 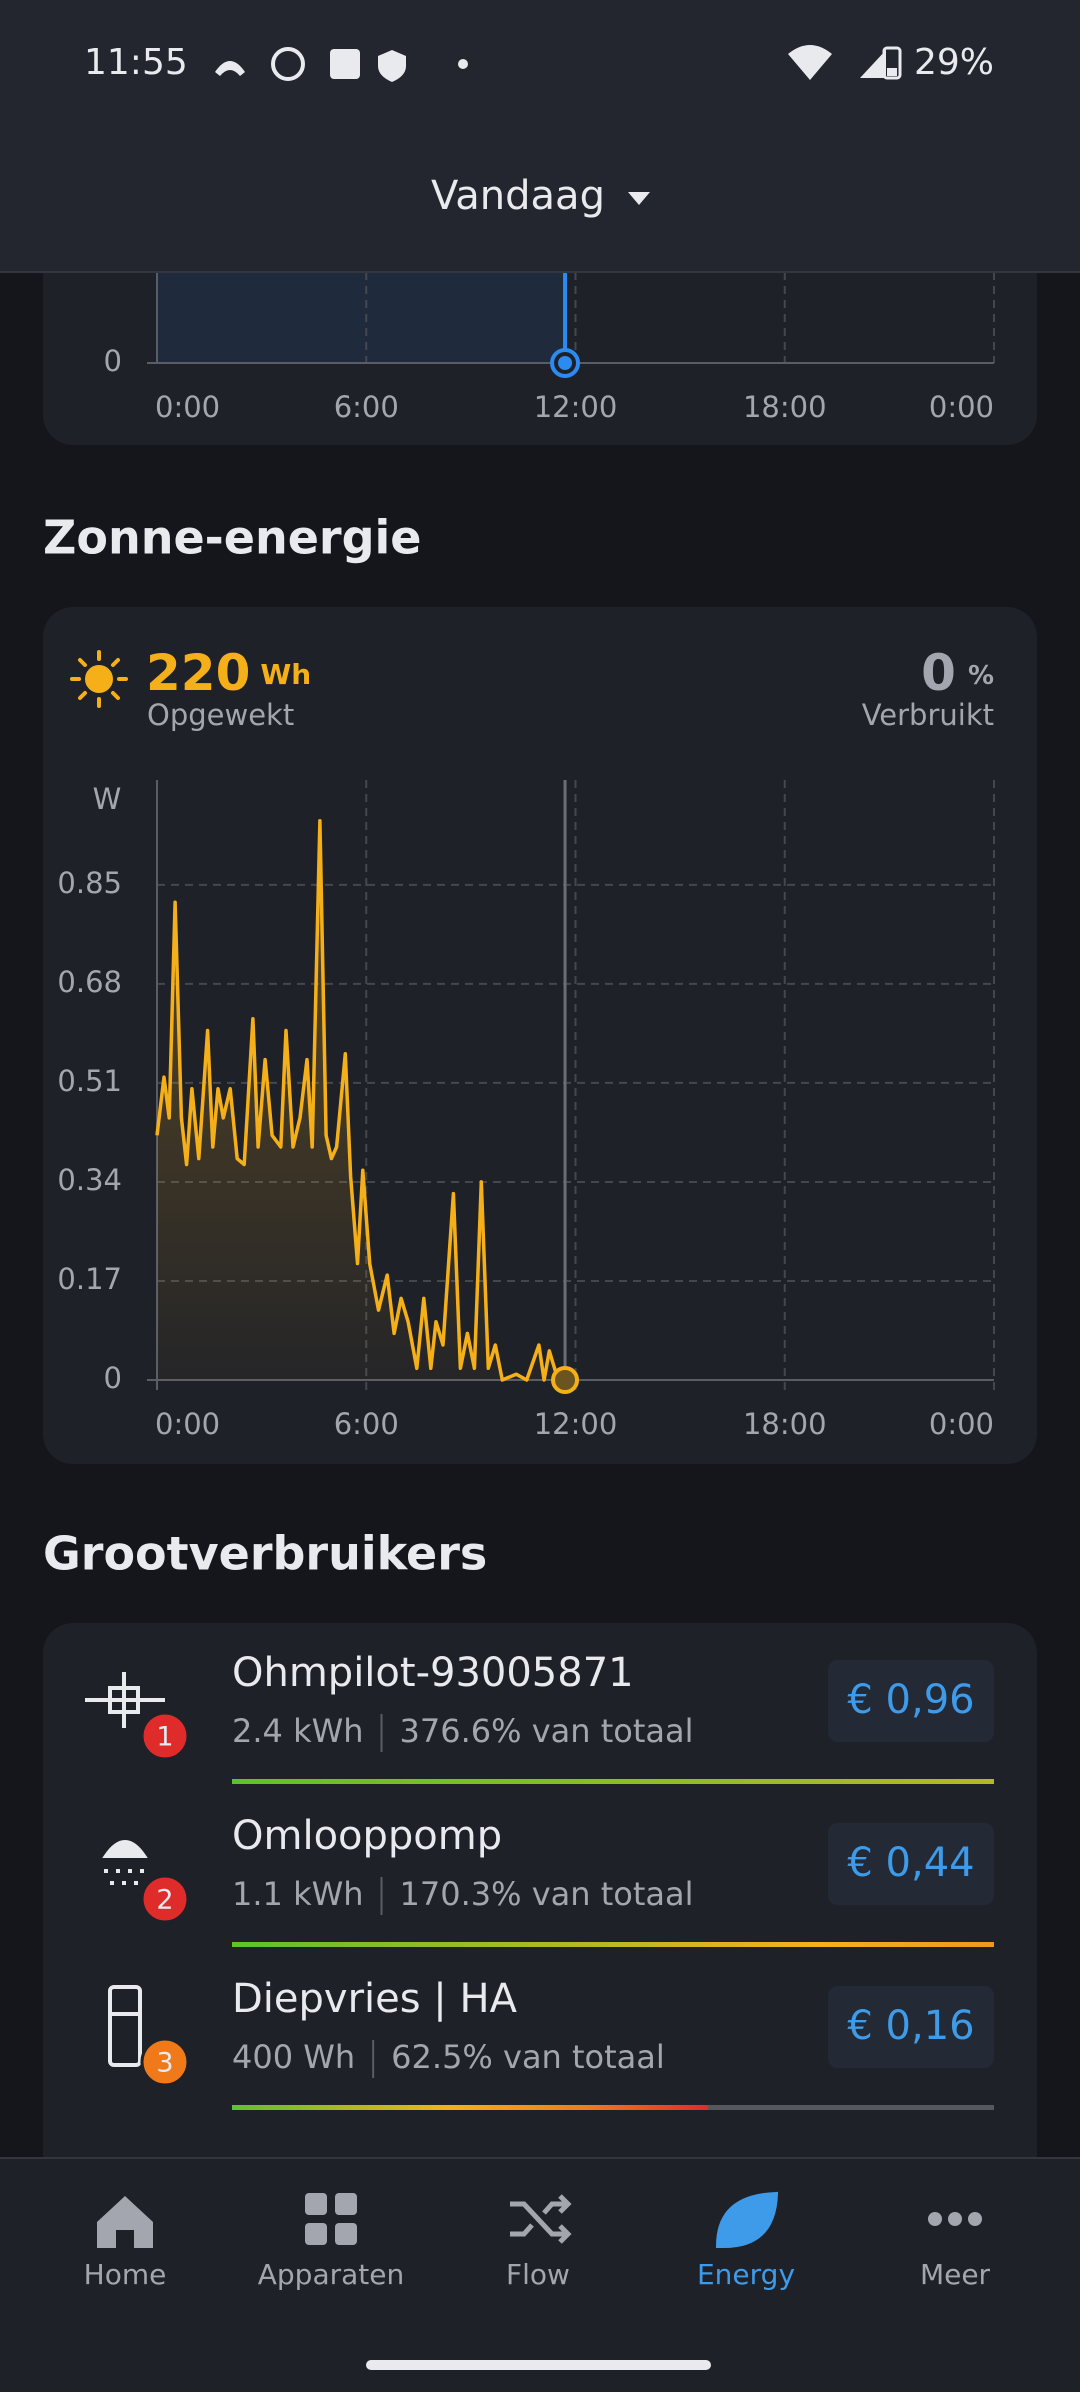 What do you see at coordinates (892, 72) in the screenshot?
I see `battery-level` at bounding box center [892, 72].